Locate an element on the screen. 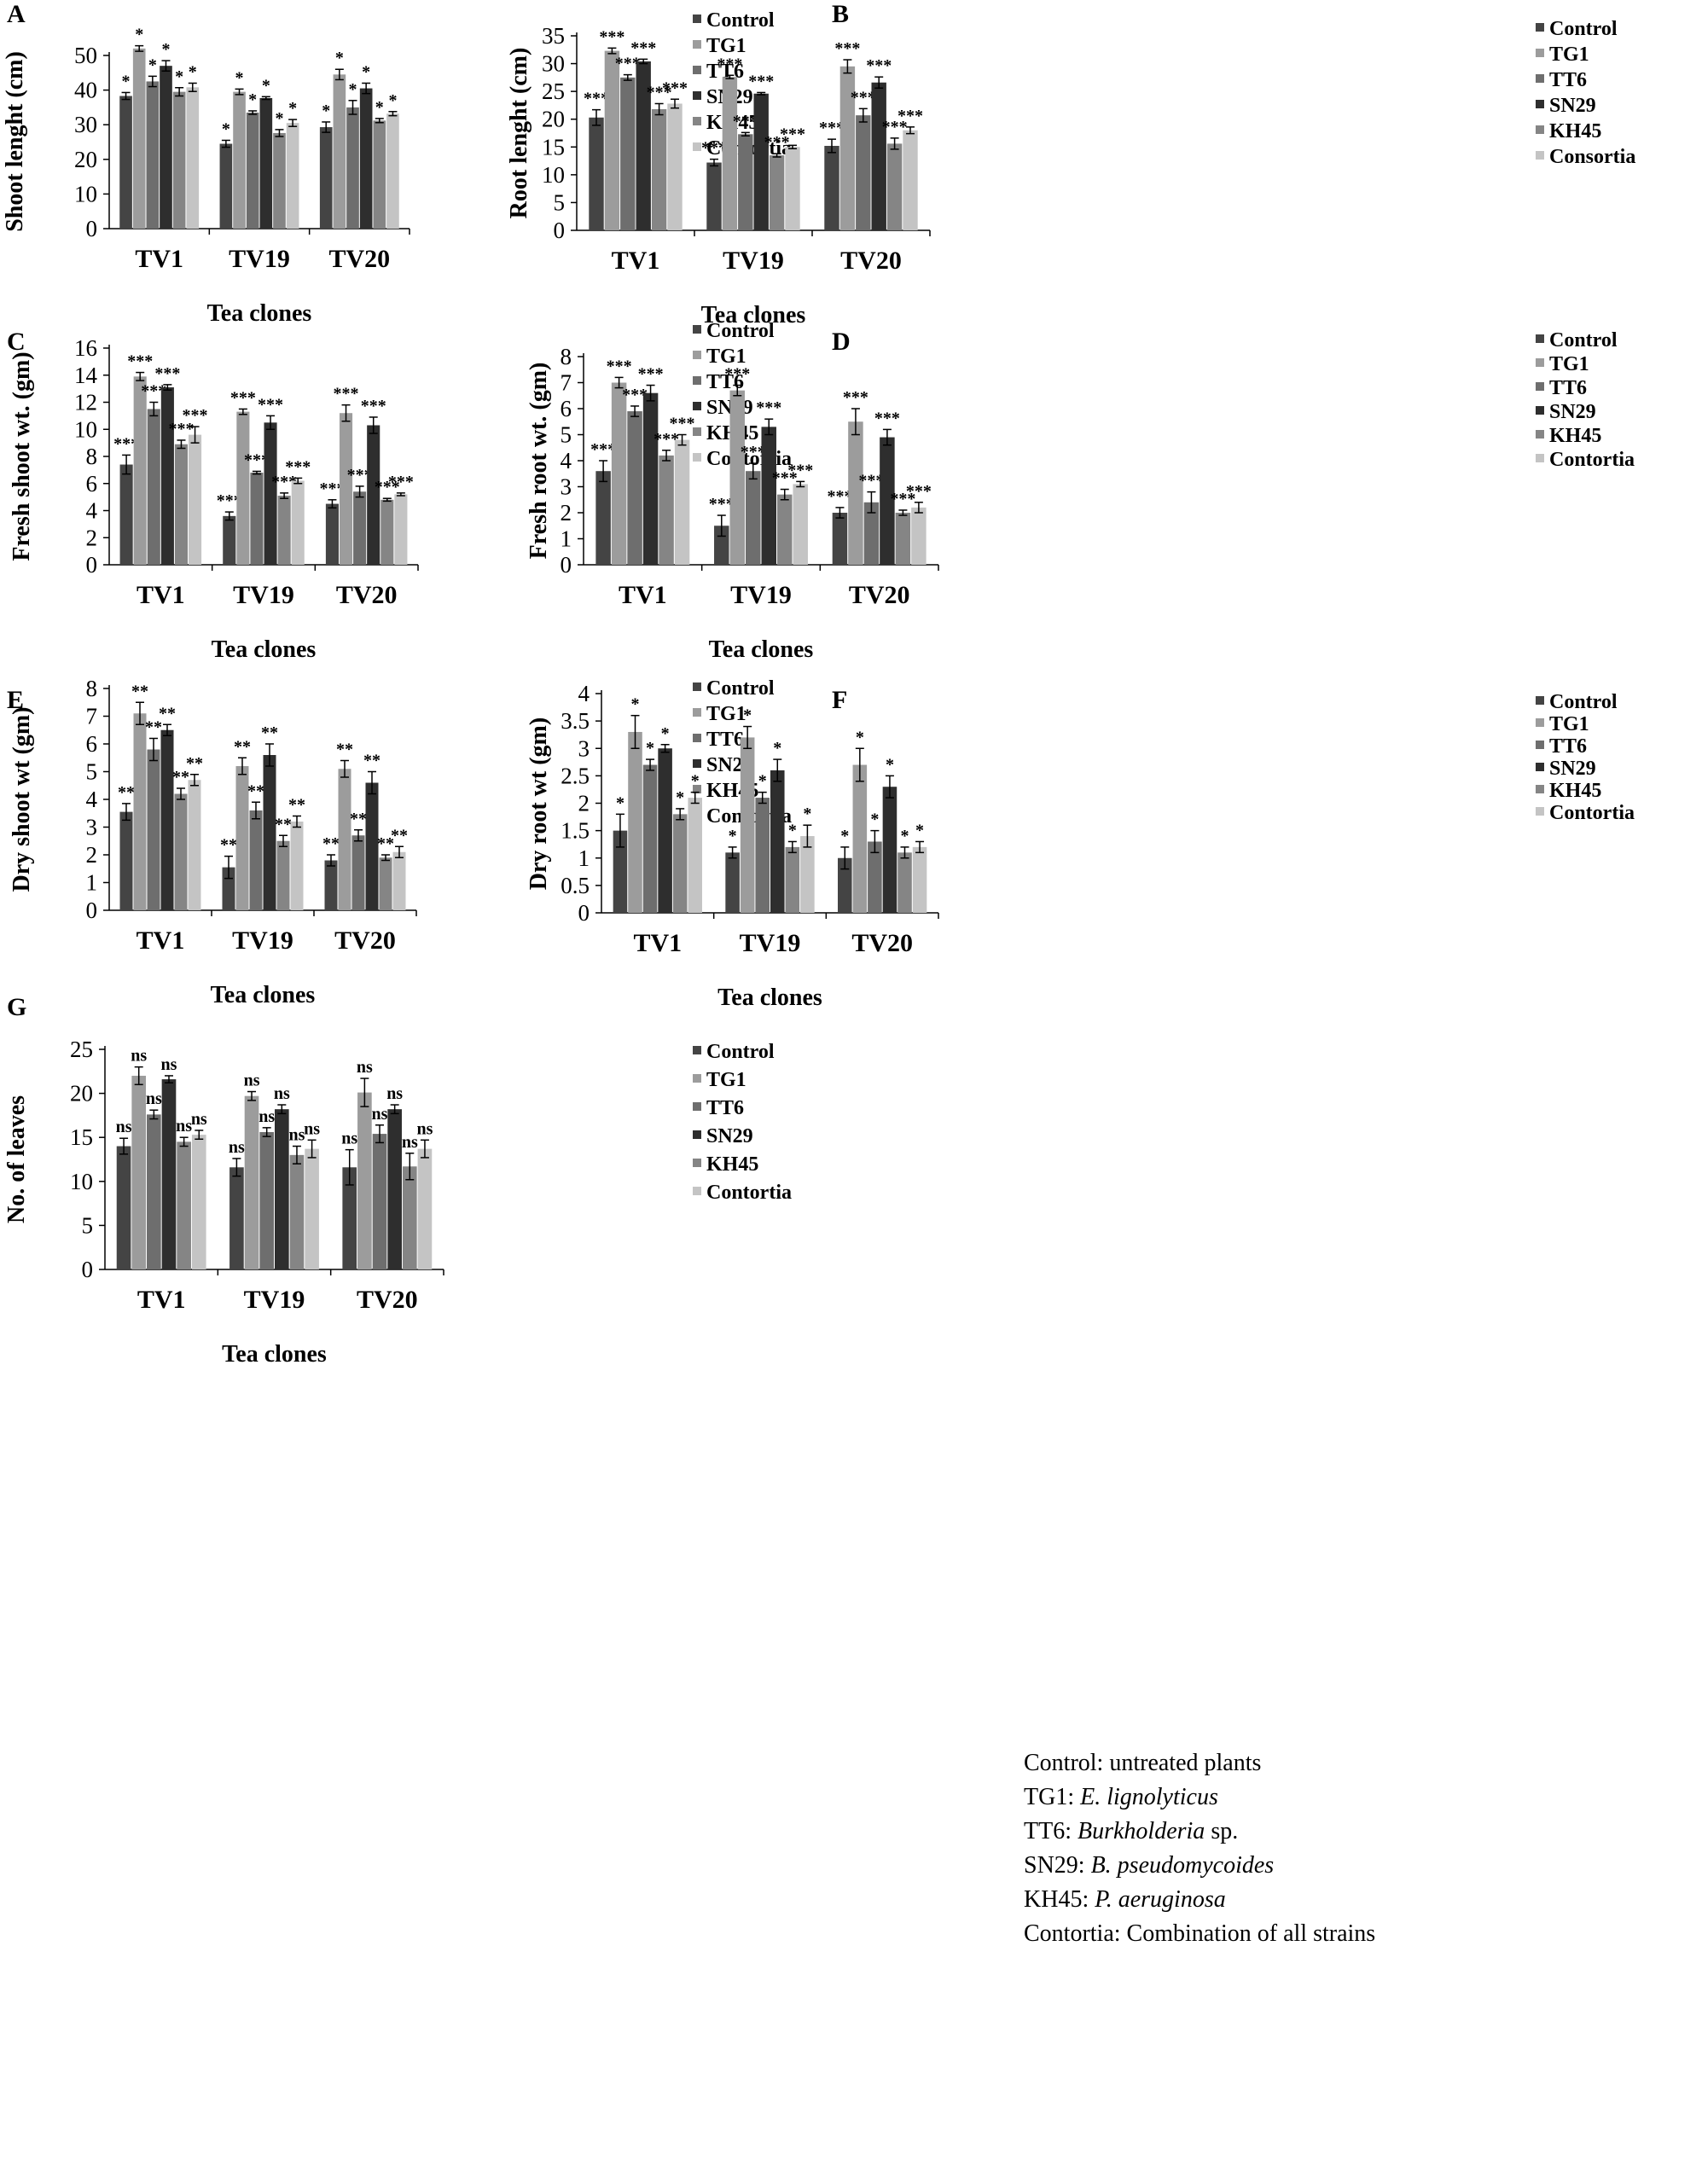 The height and width of the screenshot is (2184, 1702). panel-e-y-tick-label: 8 is located at coordinates (92, 689).